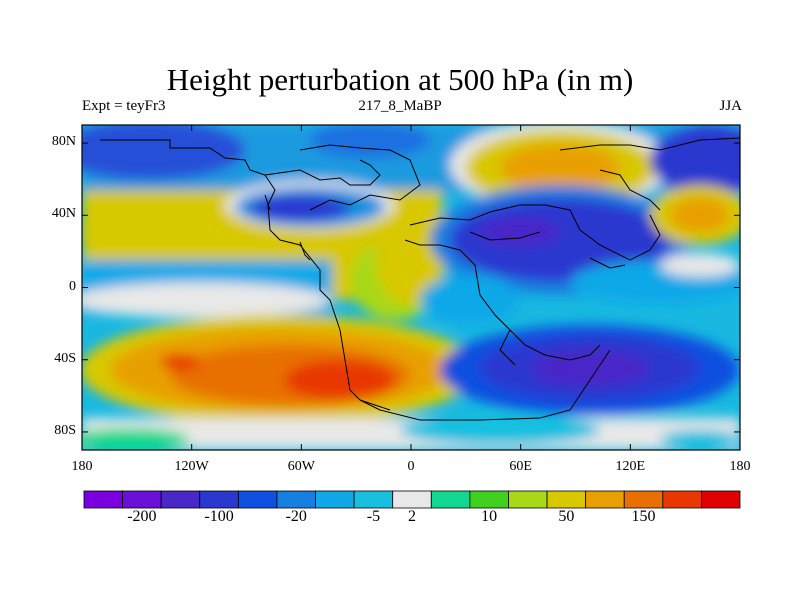 The image size is (800, 600). I want to click on longitude-label: 60W, so click(301, 466).